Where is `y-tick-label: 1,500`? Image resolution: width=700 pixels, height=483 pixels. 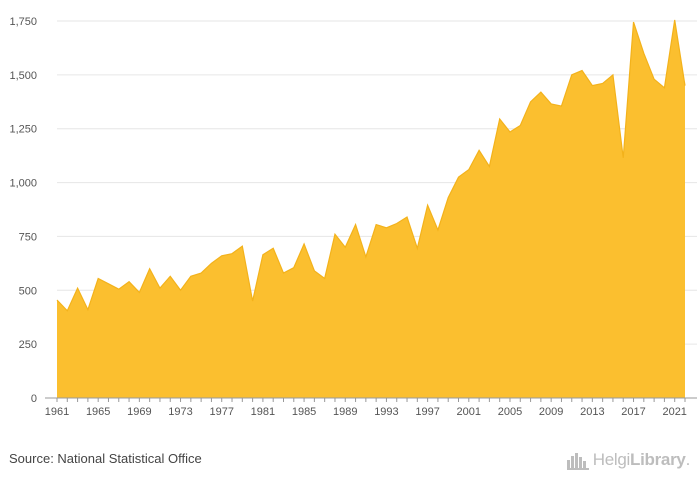 y-tick-label: 1,500 is located at coordinates (23, 76).